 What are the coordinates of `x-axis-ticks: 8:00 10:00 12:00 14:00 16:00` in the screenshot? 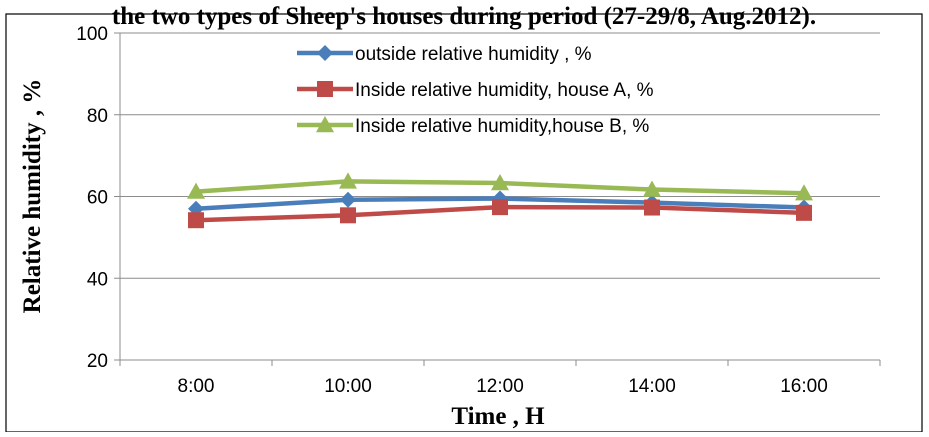 It's located at (500, 378).